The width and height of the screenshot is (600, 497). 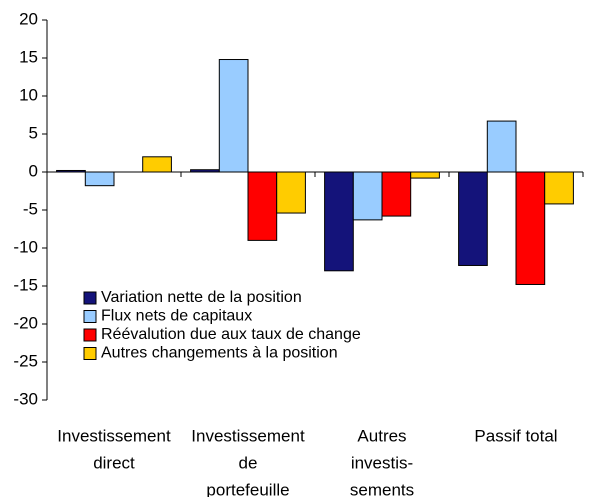 What do you see at coordinates (219, 353) in the screenshot?
I see `legend-label: Autres changements à la position` at bounding box center [219, 353].